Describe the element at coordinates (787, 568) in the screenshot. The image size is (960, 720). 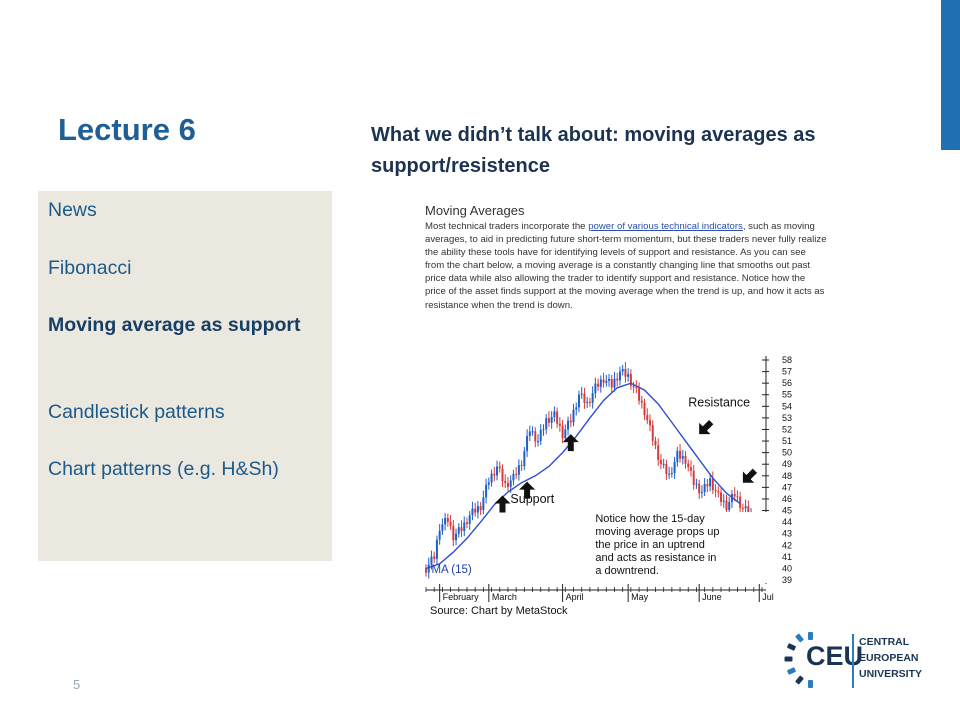
I see `y-tick-label: 40` at that location.